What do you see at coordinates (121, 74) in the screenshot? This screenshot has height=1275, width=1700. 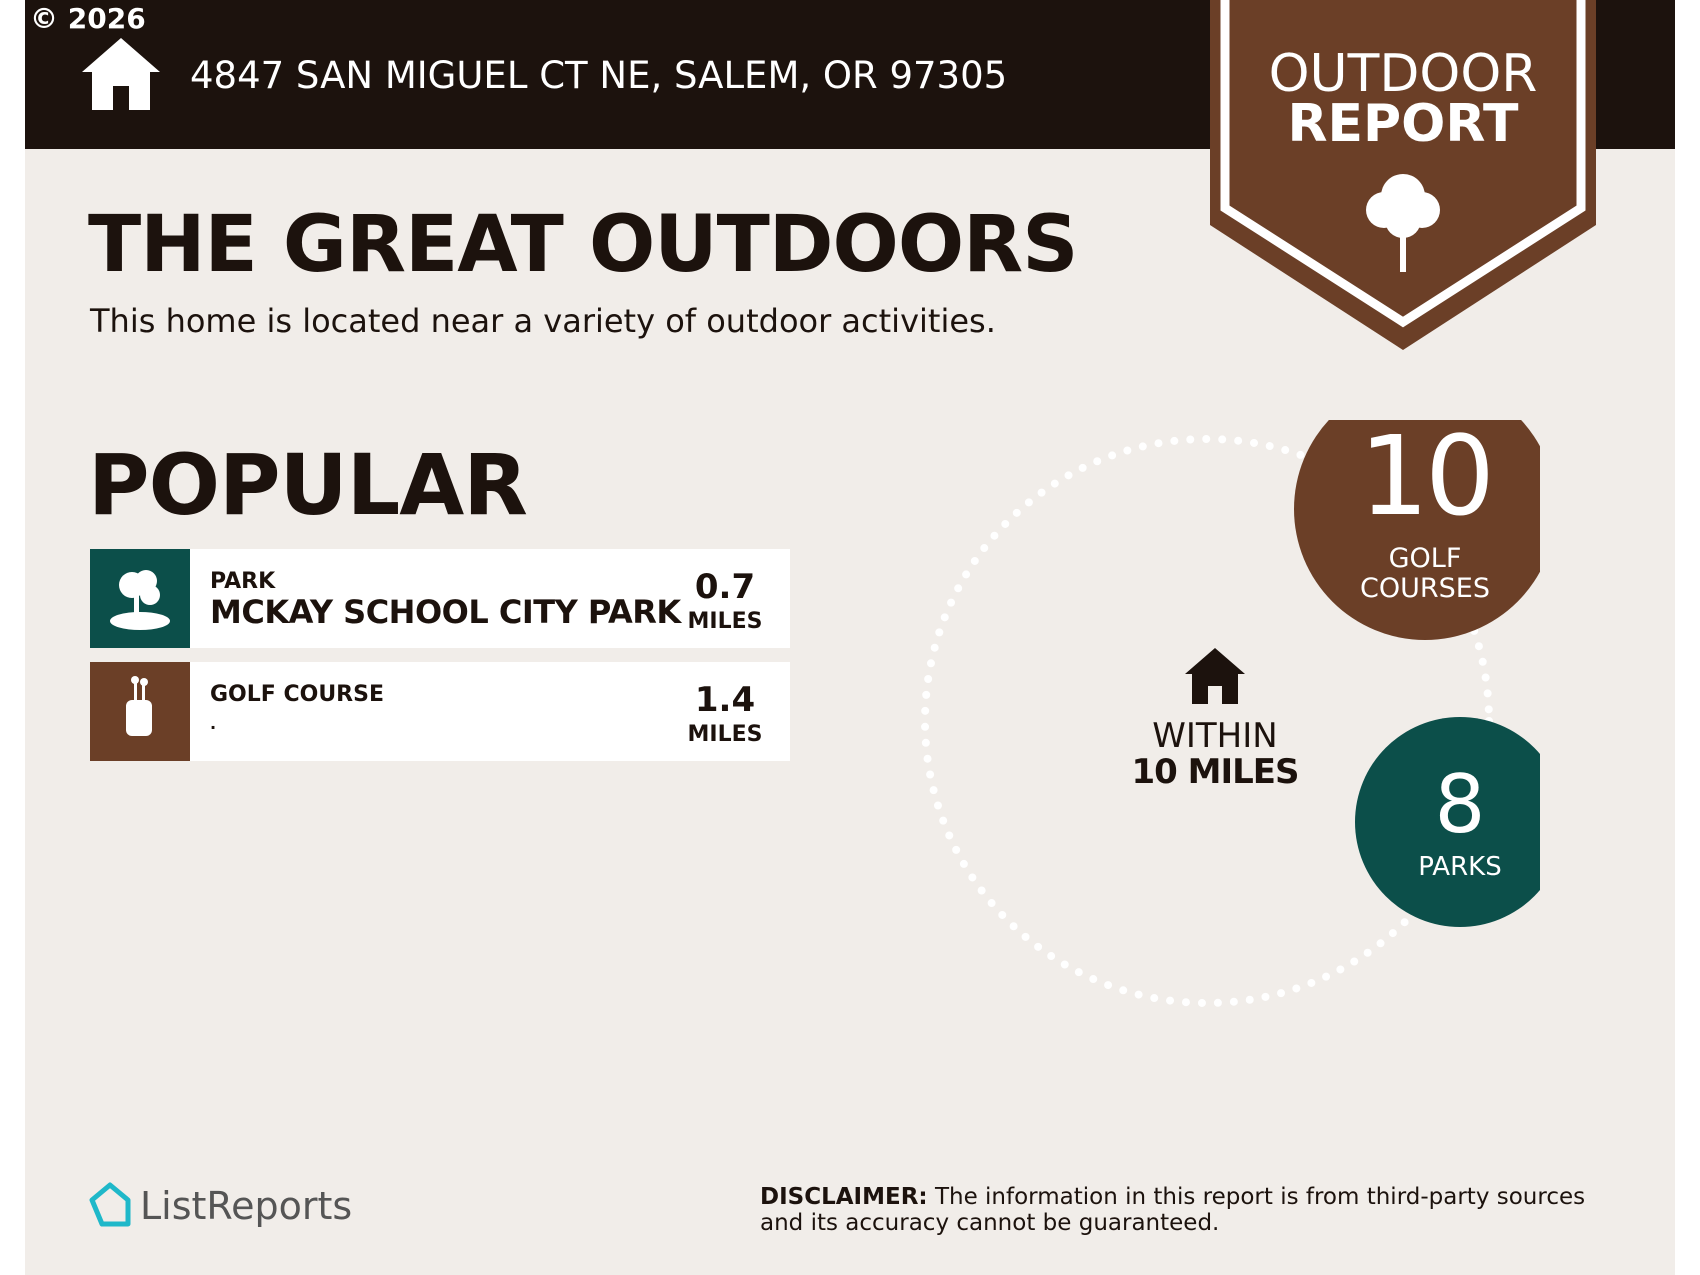 I see `home-icon` at bounding box center [121, 74].